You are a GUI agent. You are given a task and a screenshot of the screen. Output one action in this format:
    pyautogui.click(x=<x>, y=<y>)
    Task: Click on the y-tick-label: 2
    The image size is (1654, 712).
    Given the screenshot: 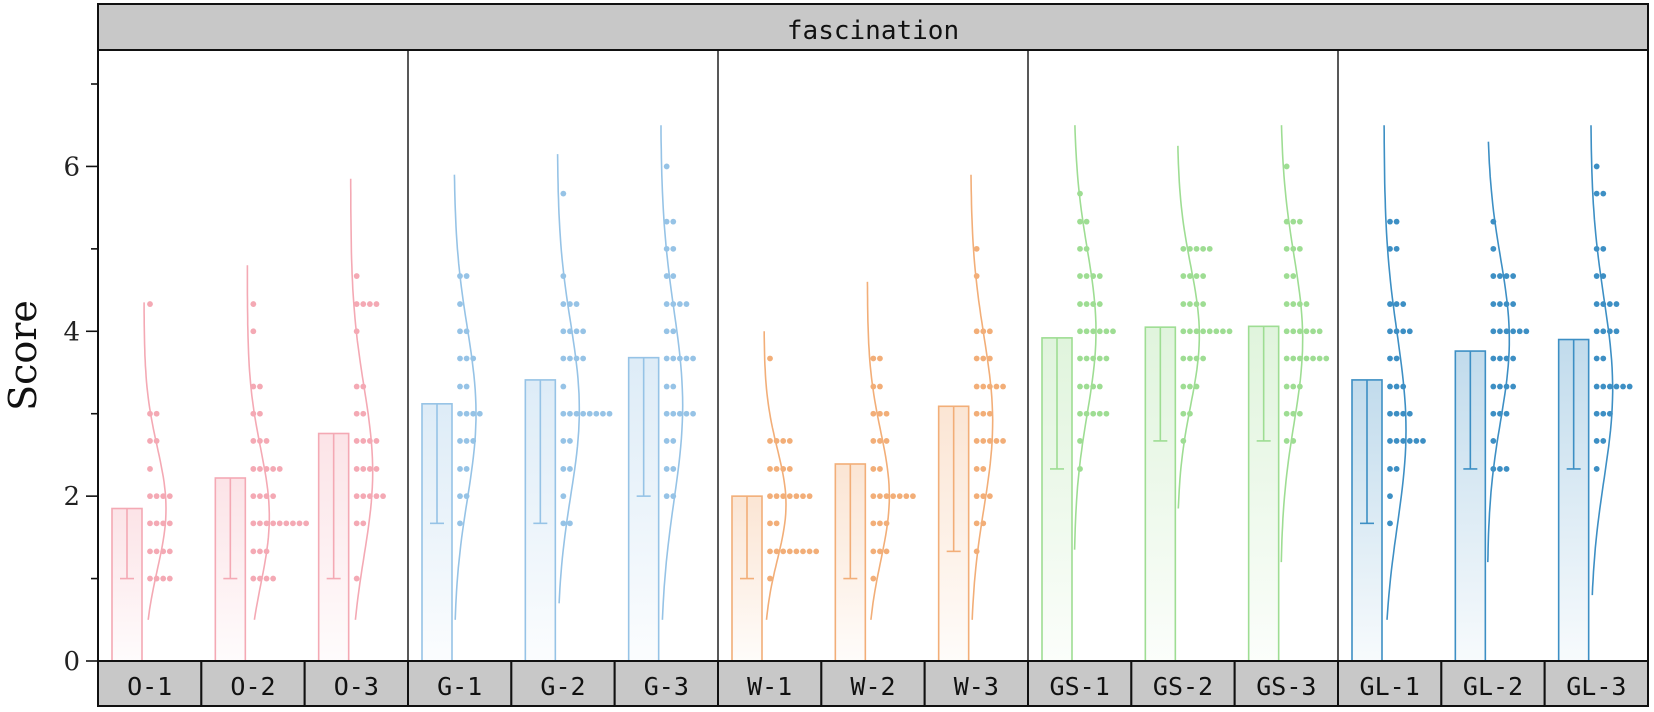 What is the action you would take?
    pyautogui.click(x=71, y=497)
    